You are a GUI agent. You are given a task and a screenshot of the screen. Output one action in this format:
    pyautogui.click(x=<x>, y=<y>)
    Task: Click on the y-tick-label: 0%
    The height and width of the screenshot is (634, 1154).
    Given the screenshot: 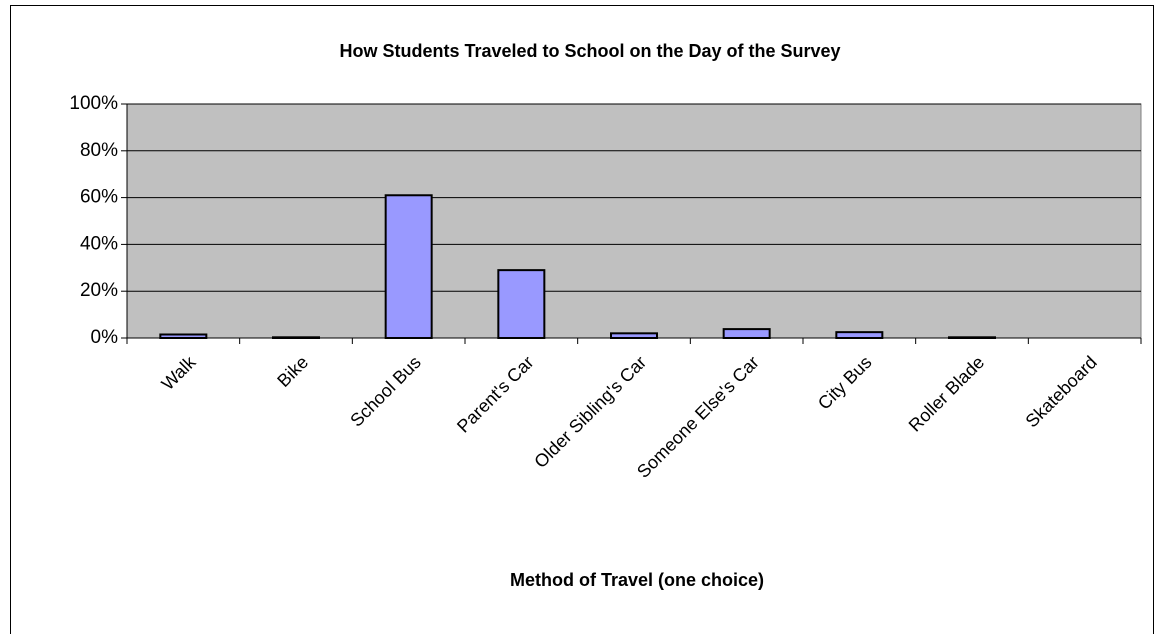 What is the action you would take?
    pyautogui.click(x=105, y=337)
    